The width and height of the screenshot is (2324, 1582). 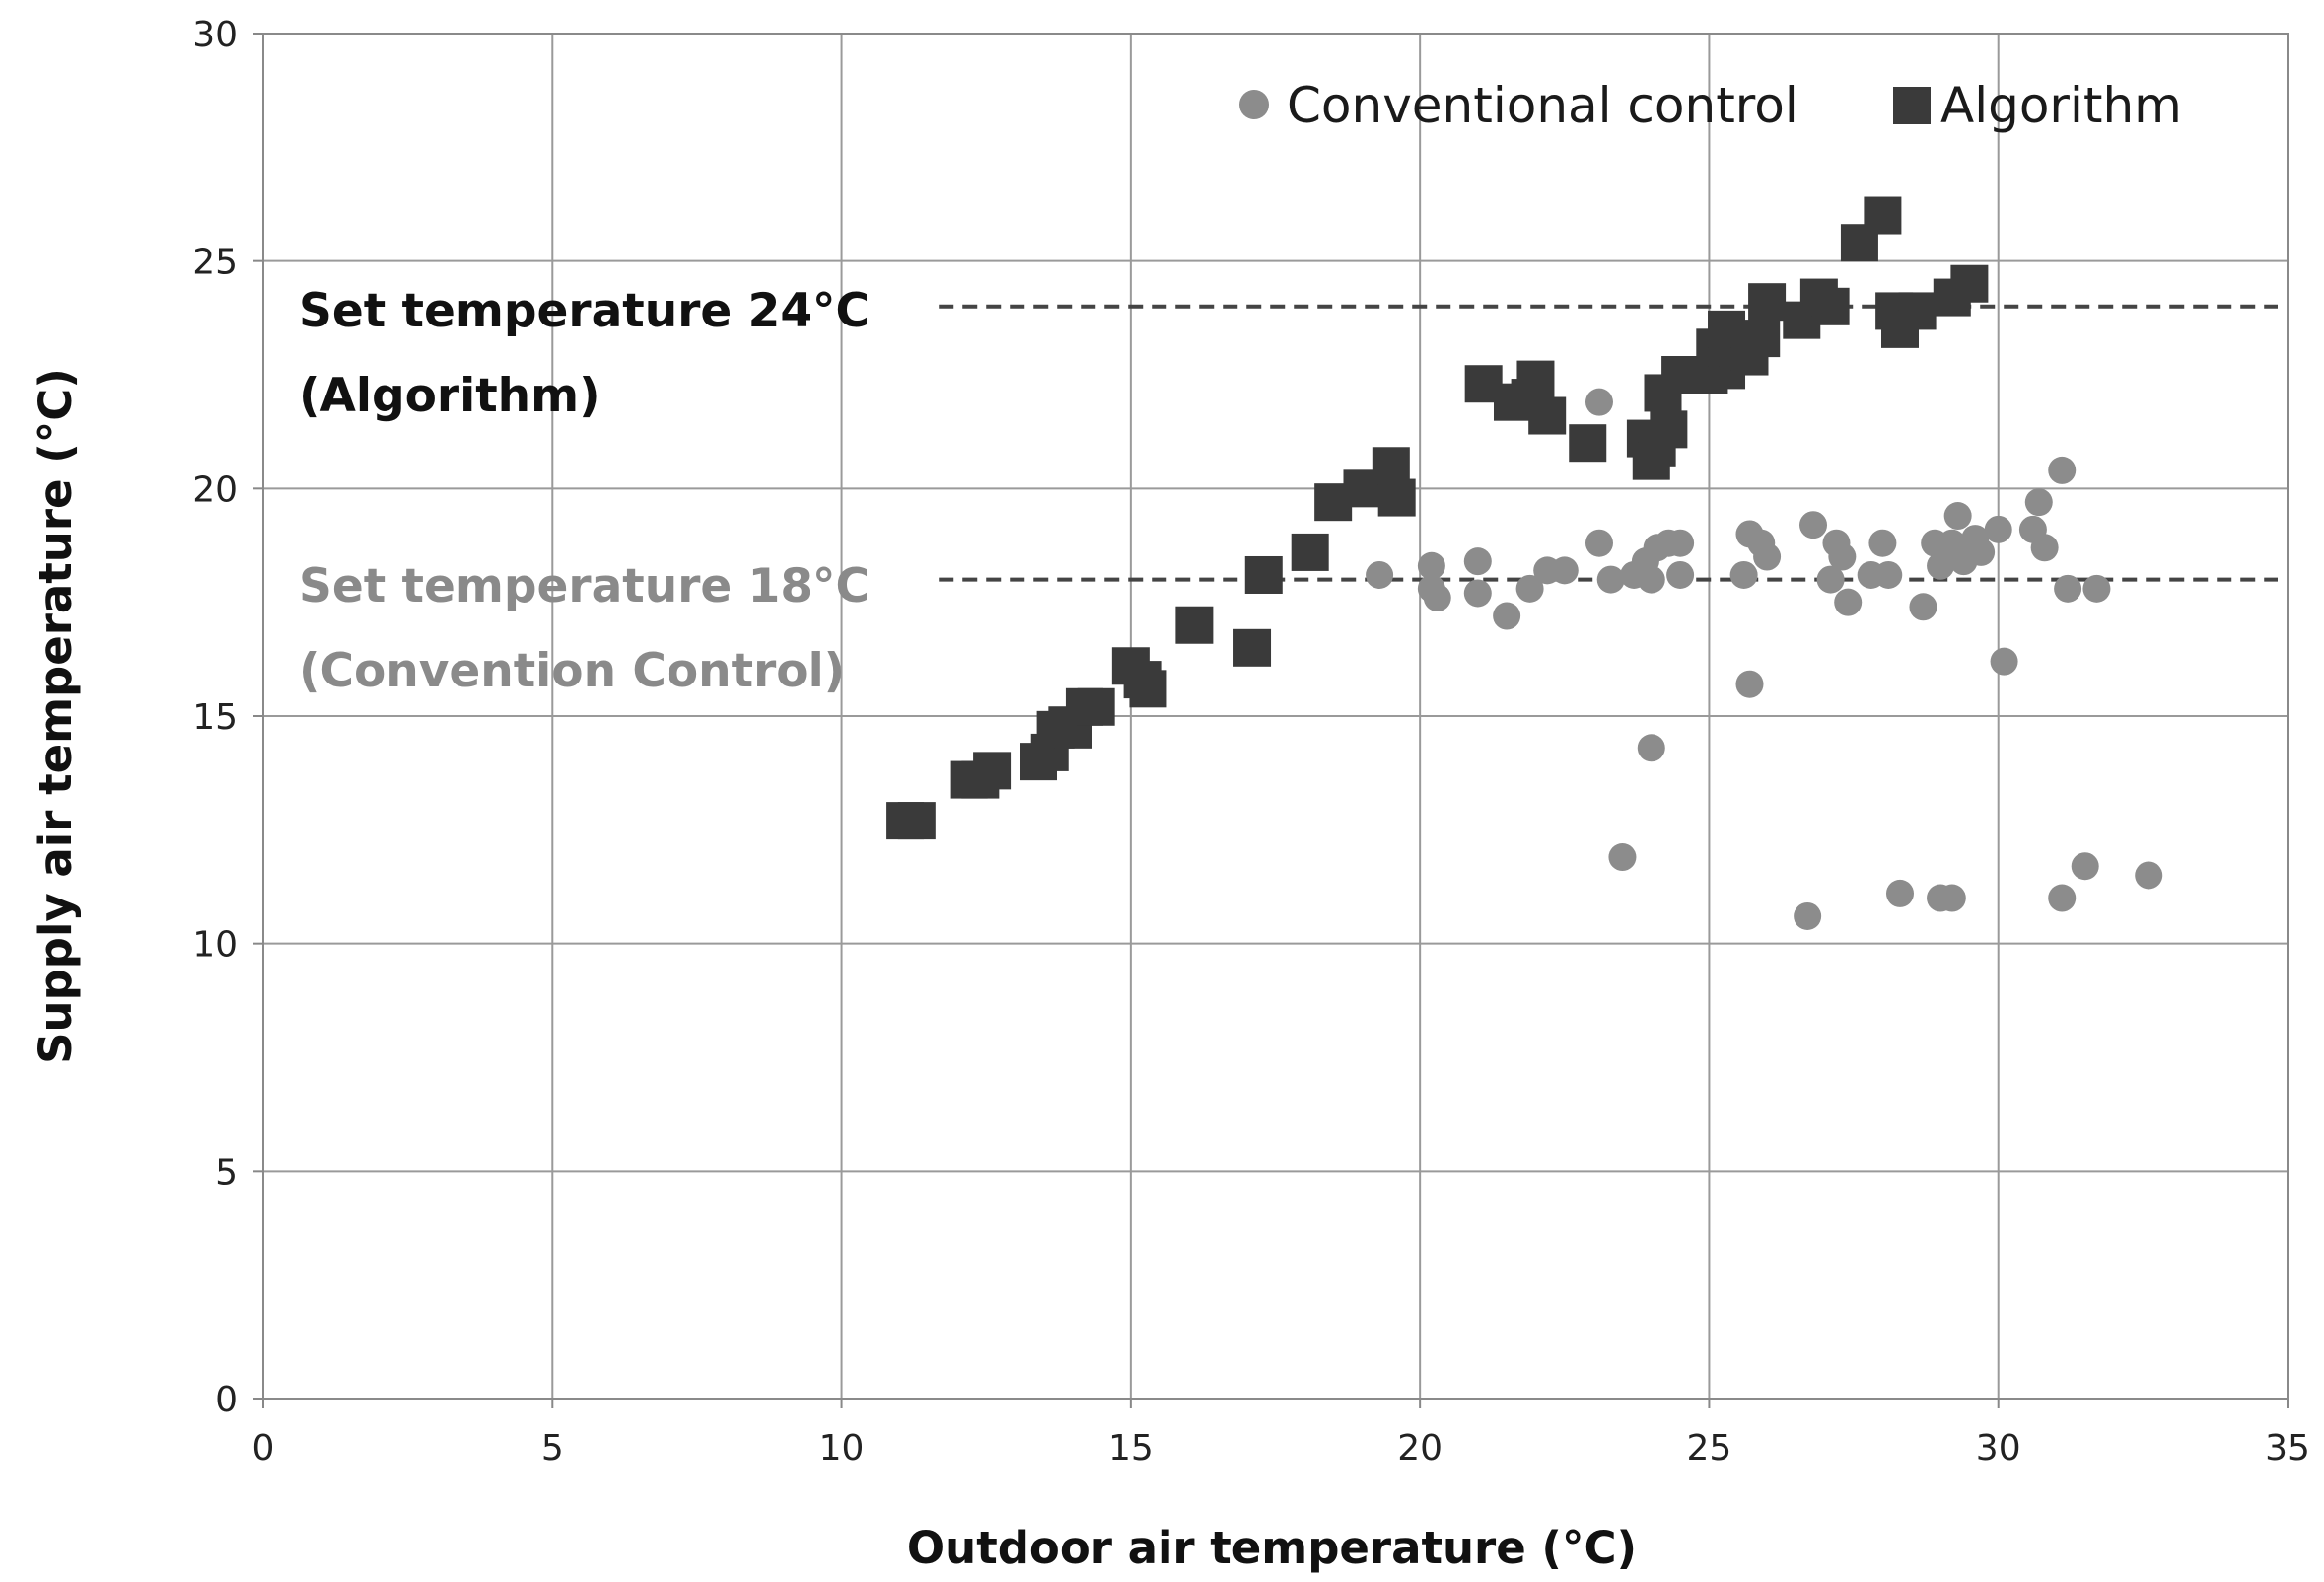 I want to click on y-tick-label: 10, so click(x=215, y=945).